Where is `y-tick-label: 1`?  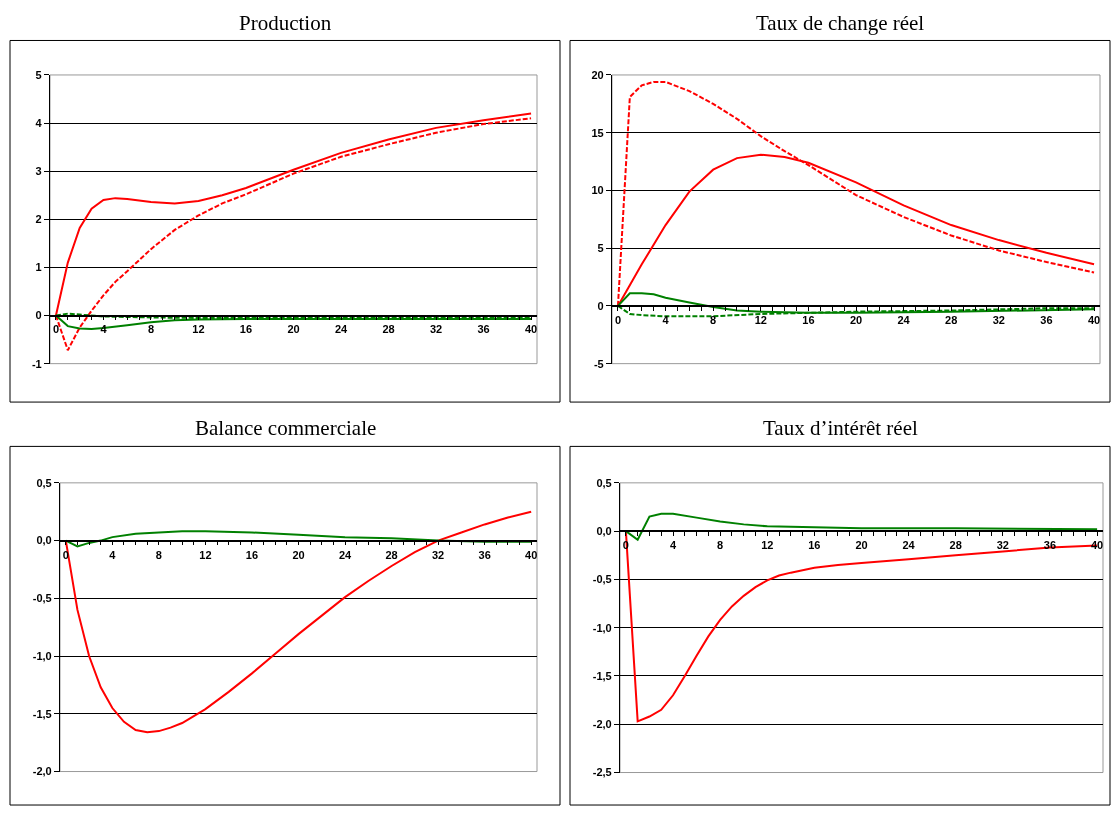 y-tick-label: 1 is located at coordinates (38, 267).